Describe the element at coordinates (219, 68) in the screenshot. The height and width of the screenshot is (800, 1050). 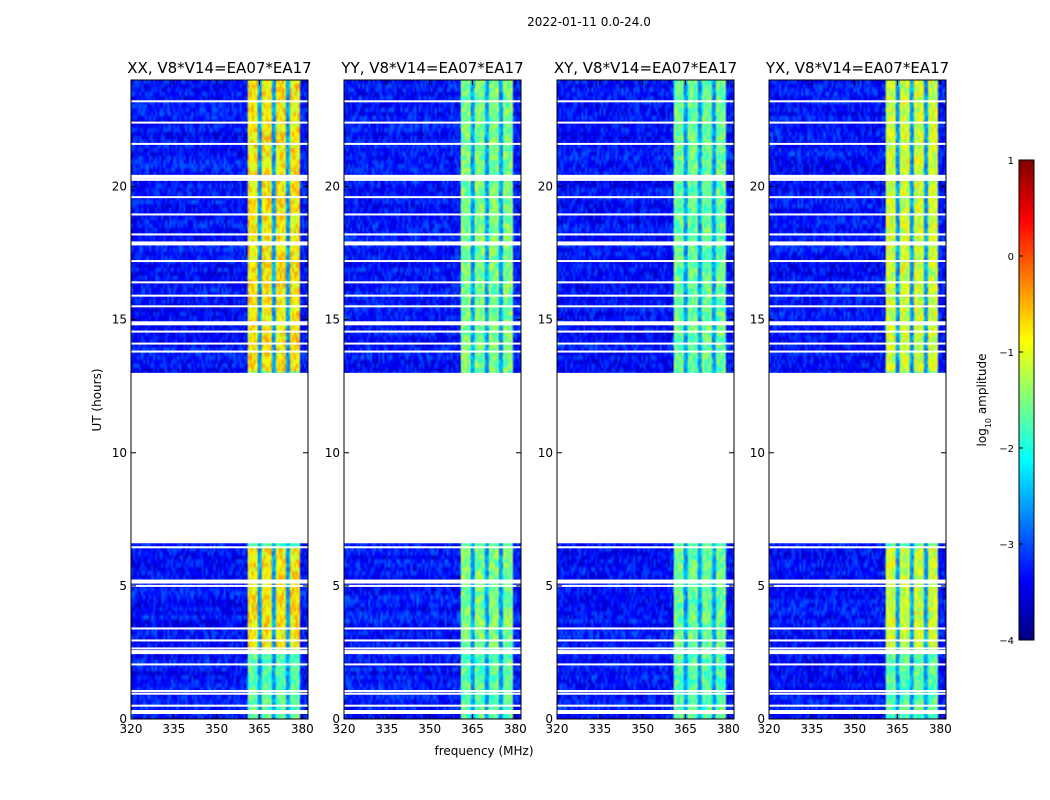
I see `panel-title: XX, V8*V14=EA07*EA17` at that location.